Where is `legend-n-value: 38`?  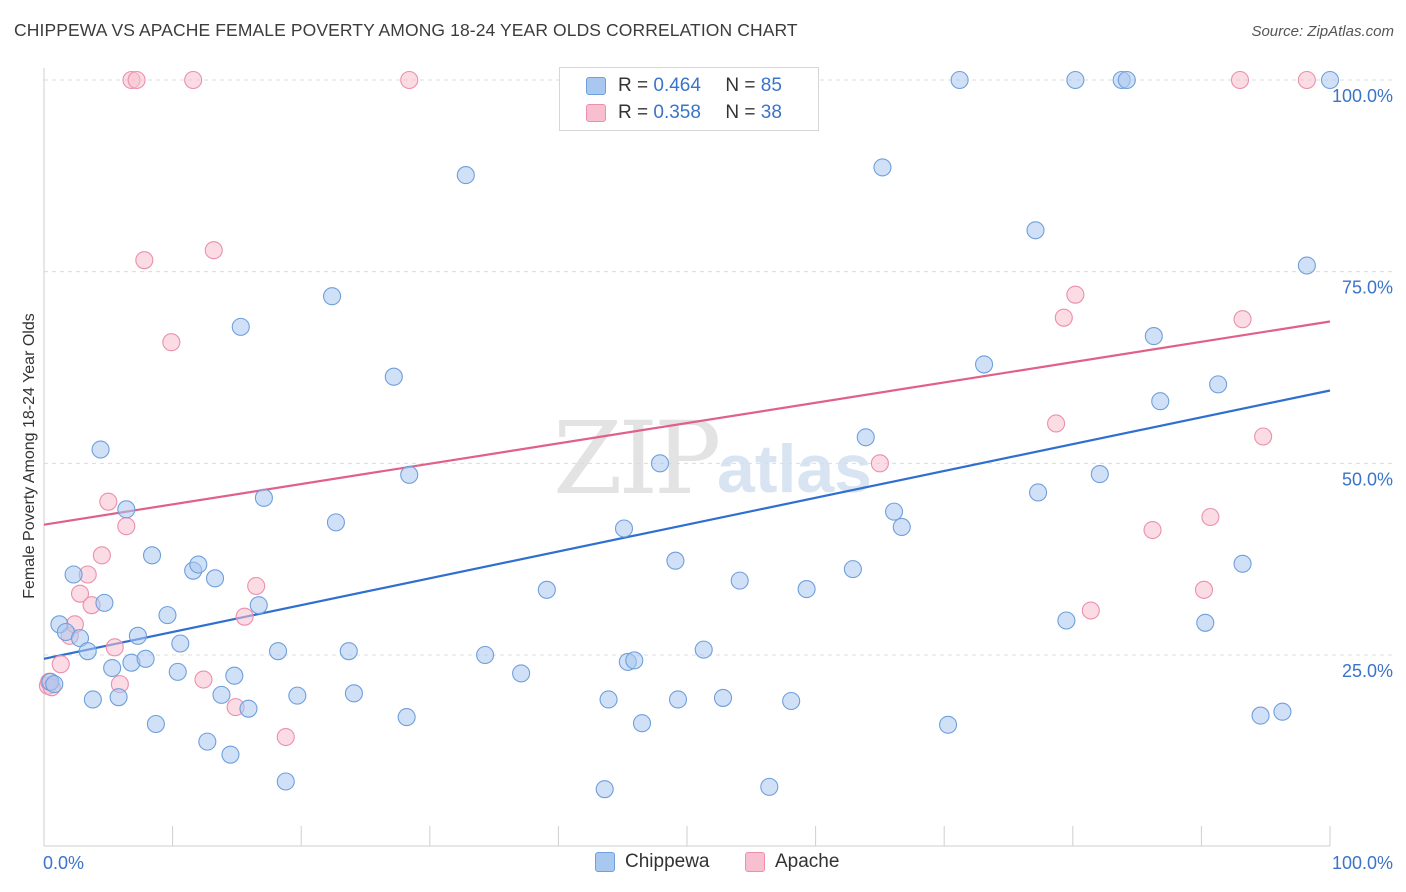 legend-n-value: 38 is located at coordinates (771, 112).